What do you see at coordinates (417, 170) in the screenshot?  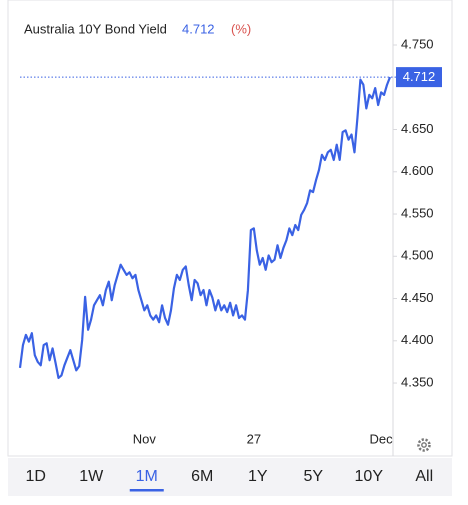 I see `y-tick-label: 4.600` at bounding box center [417, 170].